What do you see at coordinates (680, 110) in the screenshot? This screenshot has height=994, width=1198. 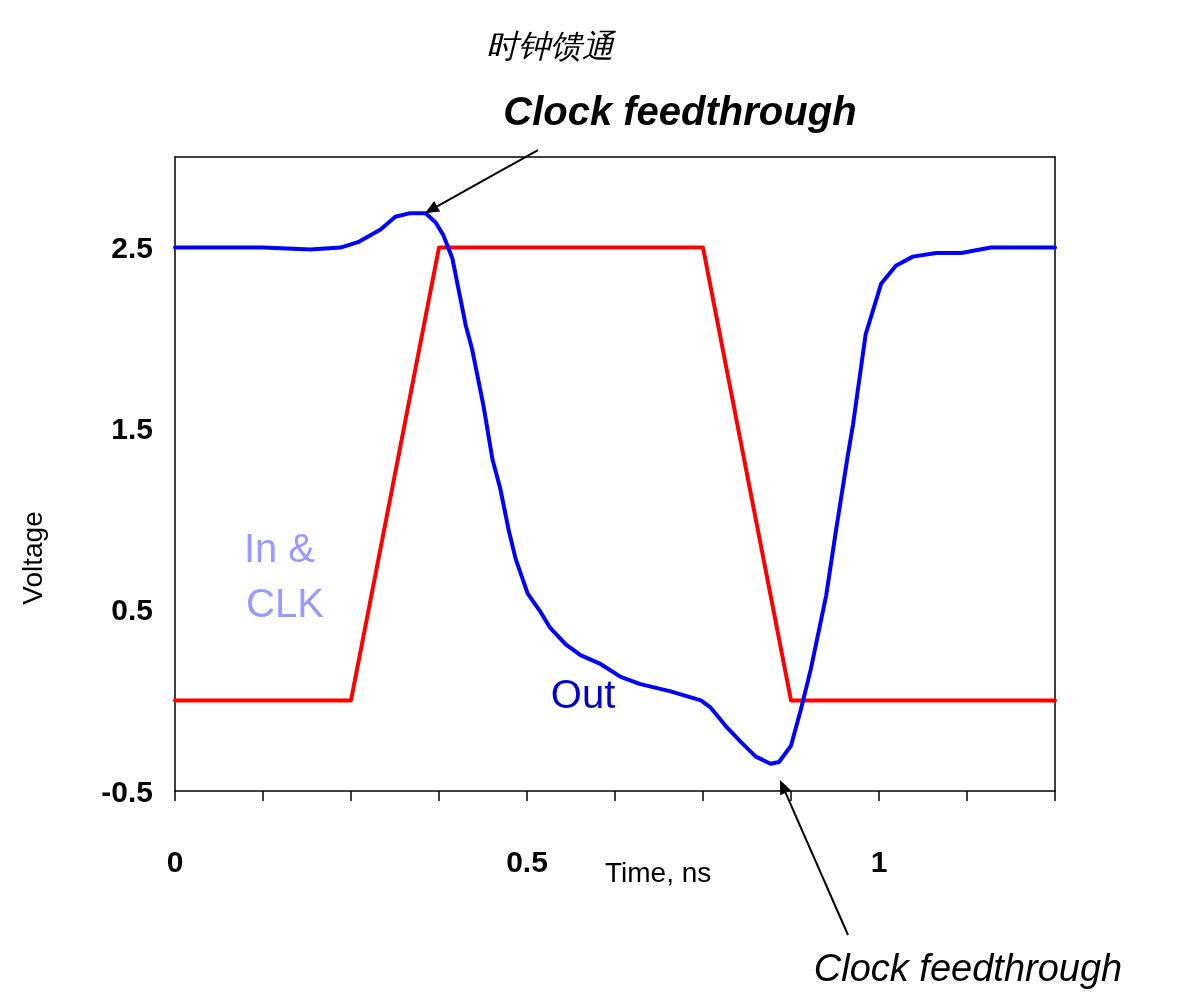 I see `annotation: Clock feedthrough` at bounding box center [680, 110].